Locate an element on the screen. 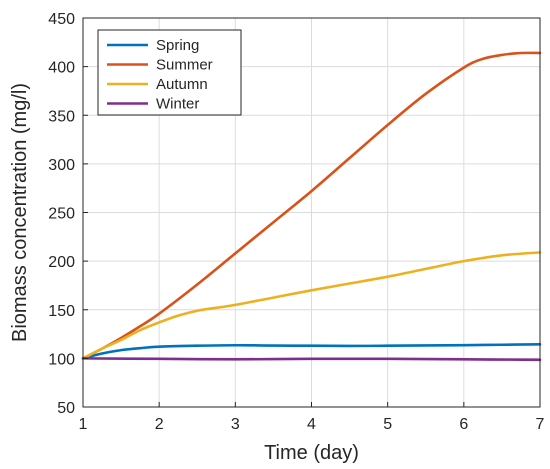  y-tick-label: 200 is located at coordinates (61, 262).